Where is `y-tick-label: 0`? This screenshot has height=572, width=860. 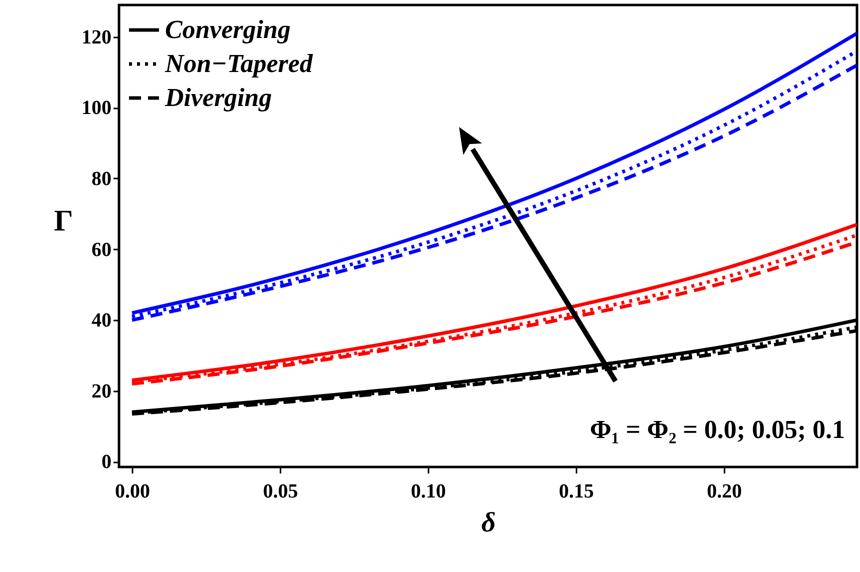
y-tick-label: 0 is located at coordinates (107, 462).